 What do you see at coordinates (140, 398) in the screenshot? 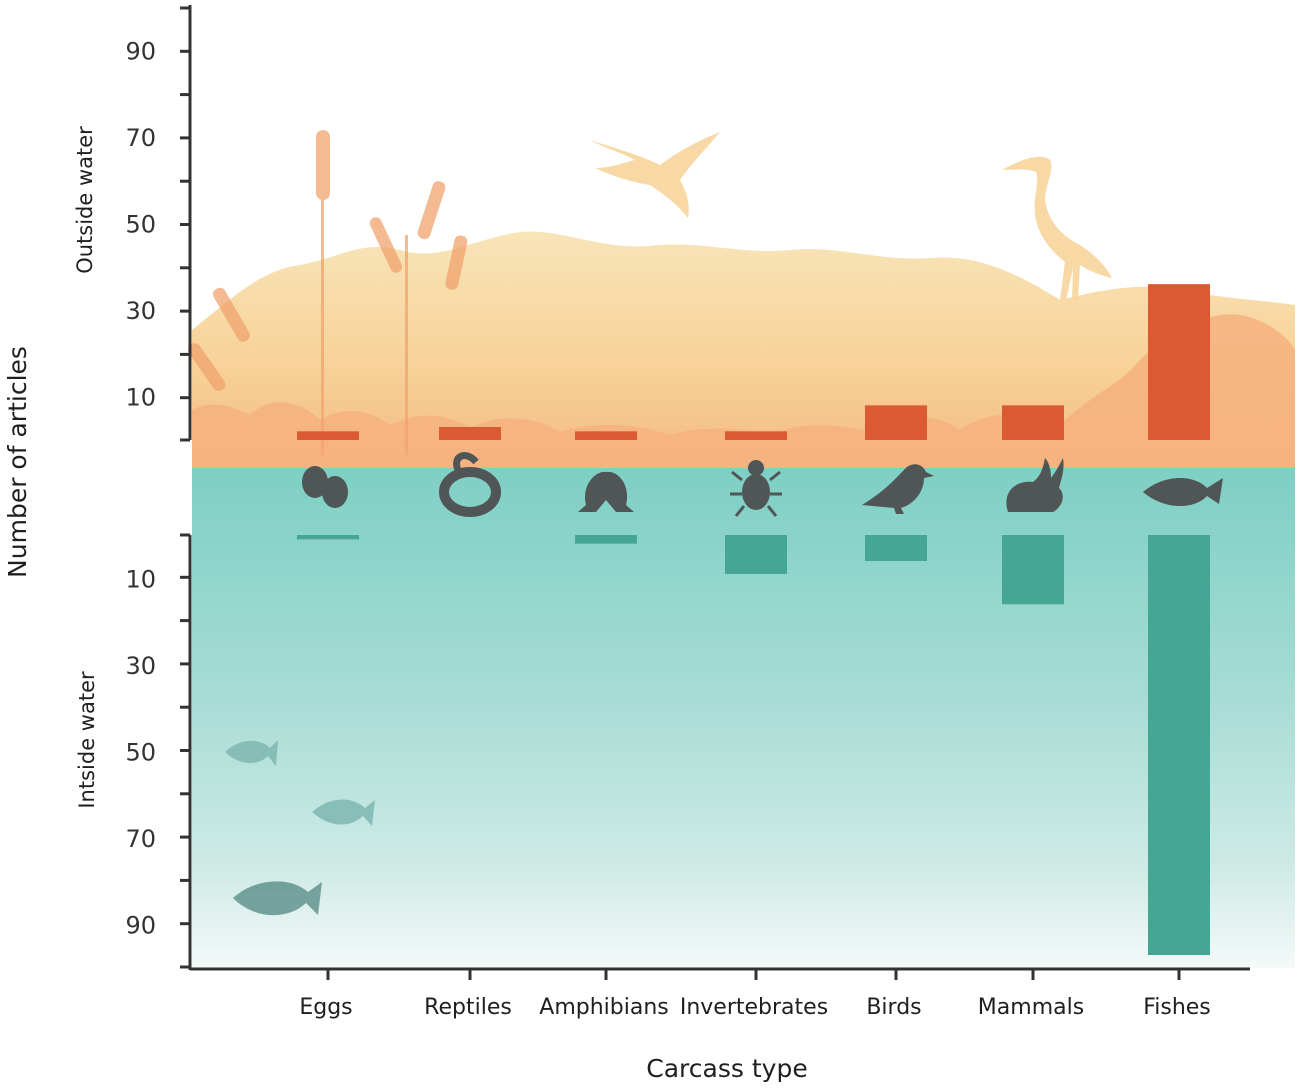
I see `y-tick-label-outside: 10` at bounding box center [140, 398].